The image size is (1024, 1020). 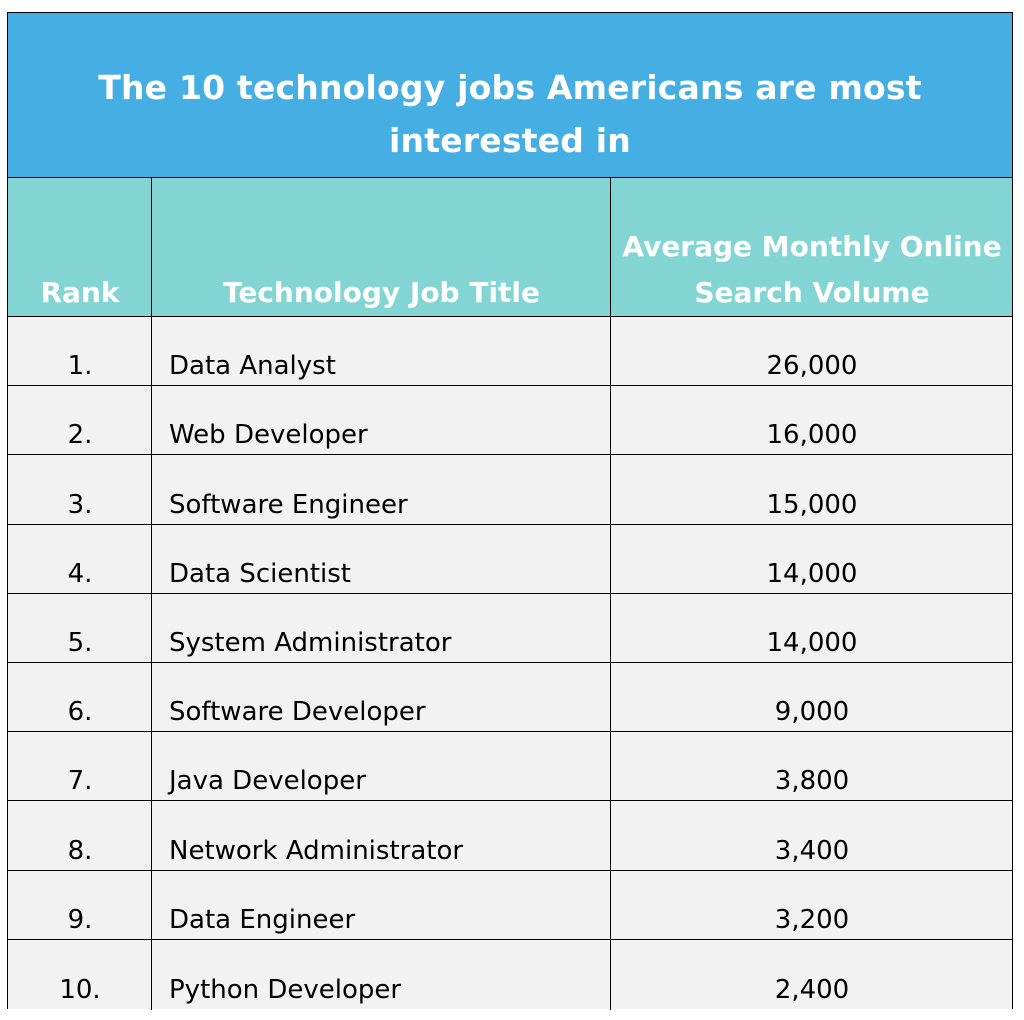 What do you see at coordinates (80, 292) in the screenshot?
I see `header-rank: Rank` at bounding box center [80, 292].